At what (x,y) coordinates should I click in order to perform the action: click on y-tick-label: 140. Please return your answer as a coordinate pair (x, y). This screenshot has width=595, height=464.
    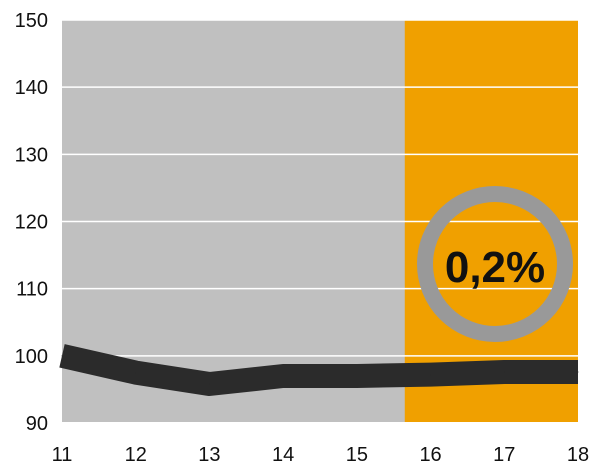
    Looking at the image, I should click on (31, 88).